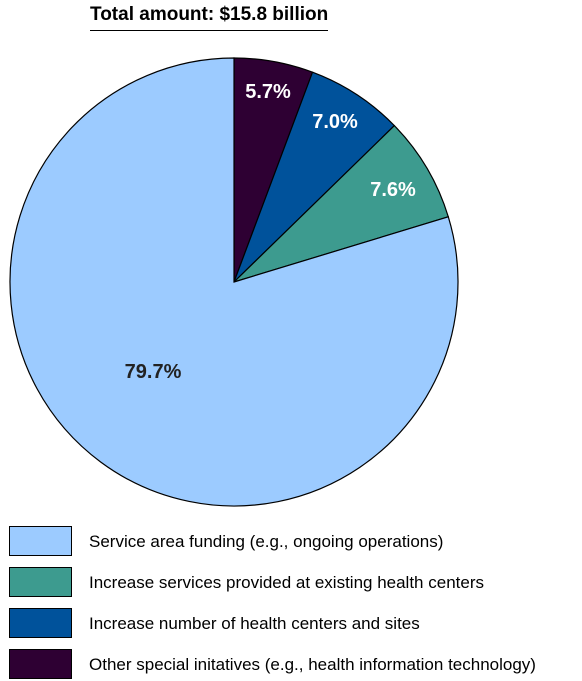 The height and width of the screenshot is (681, 582). Describe the element at coordinates (40, 664) in the screenshot. I see `legend-swatch-other-special` at that location.